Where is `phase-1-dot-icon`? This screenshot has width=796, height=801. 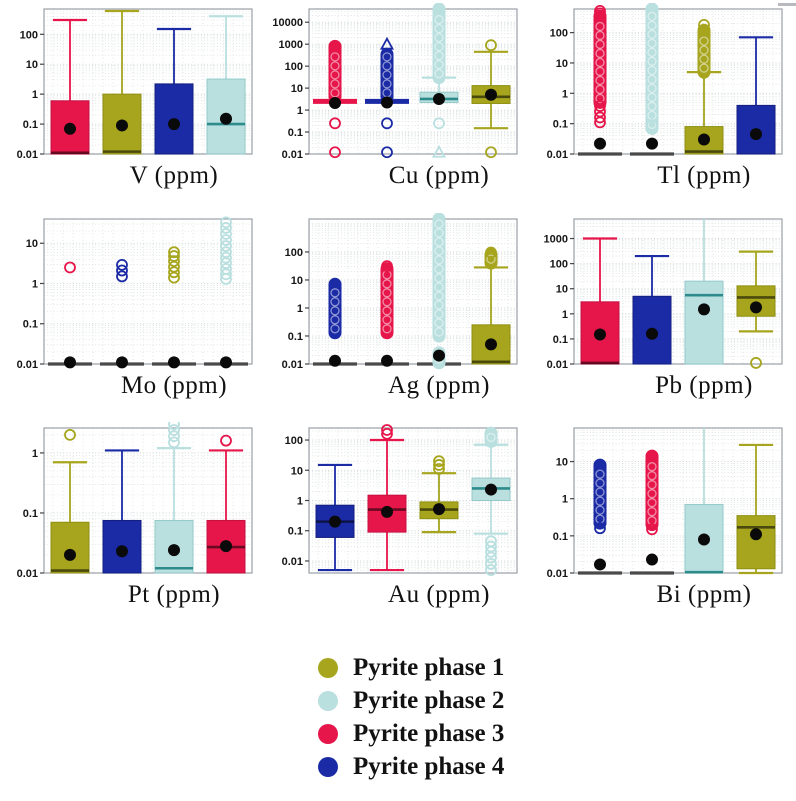 phase-1-dot-icon is located at coordinates (328, 667).